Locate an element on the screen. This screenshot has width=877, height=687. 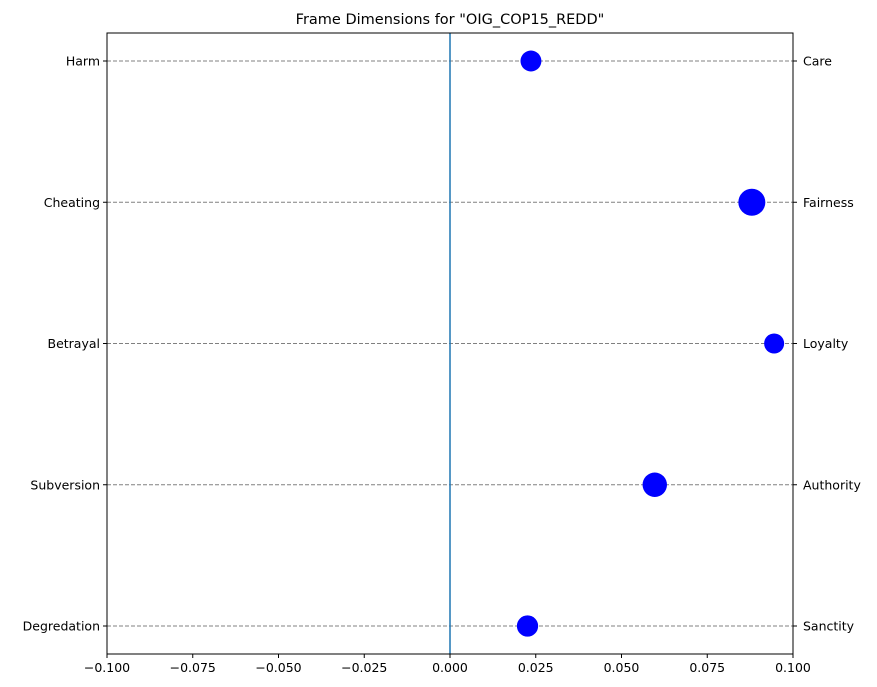
x-tick-label: 0.050 is located at coordinates (622, 667).